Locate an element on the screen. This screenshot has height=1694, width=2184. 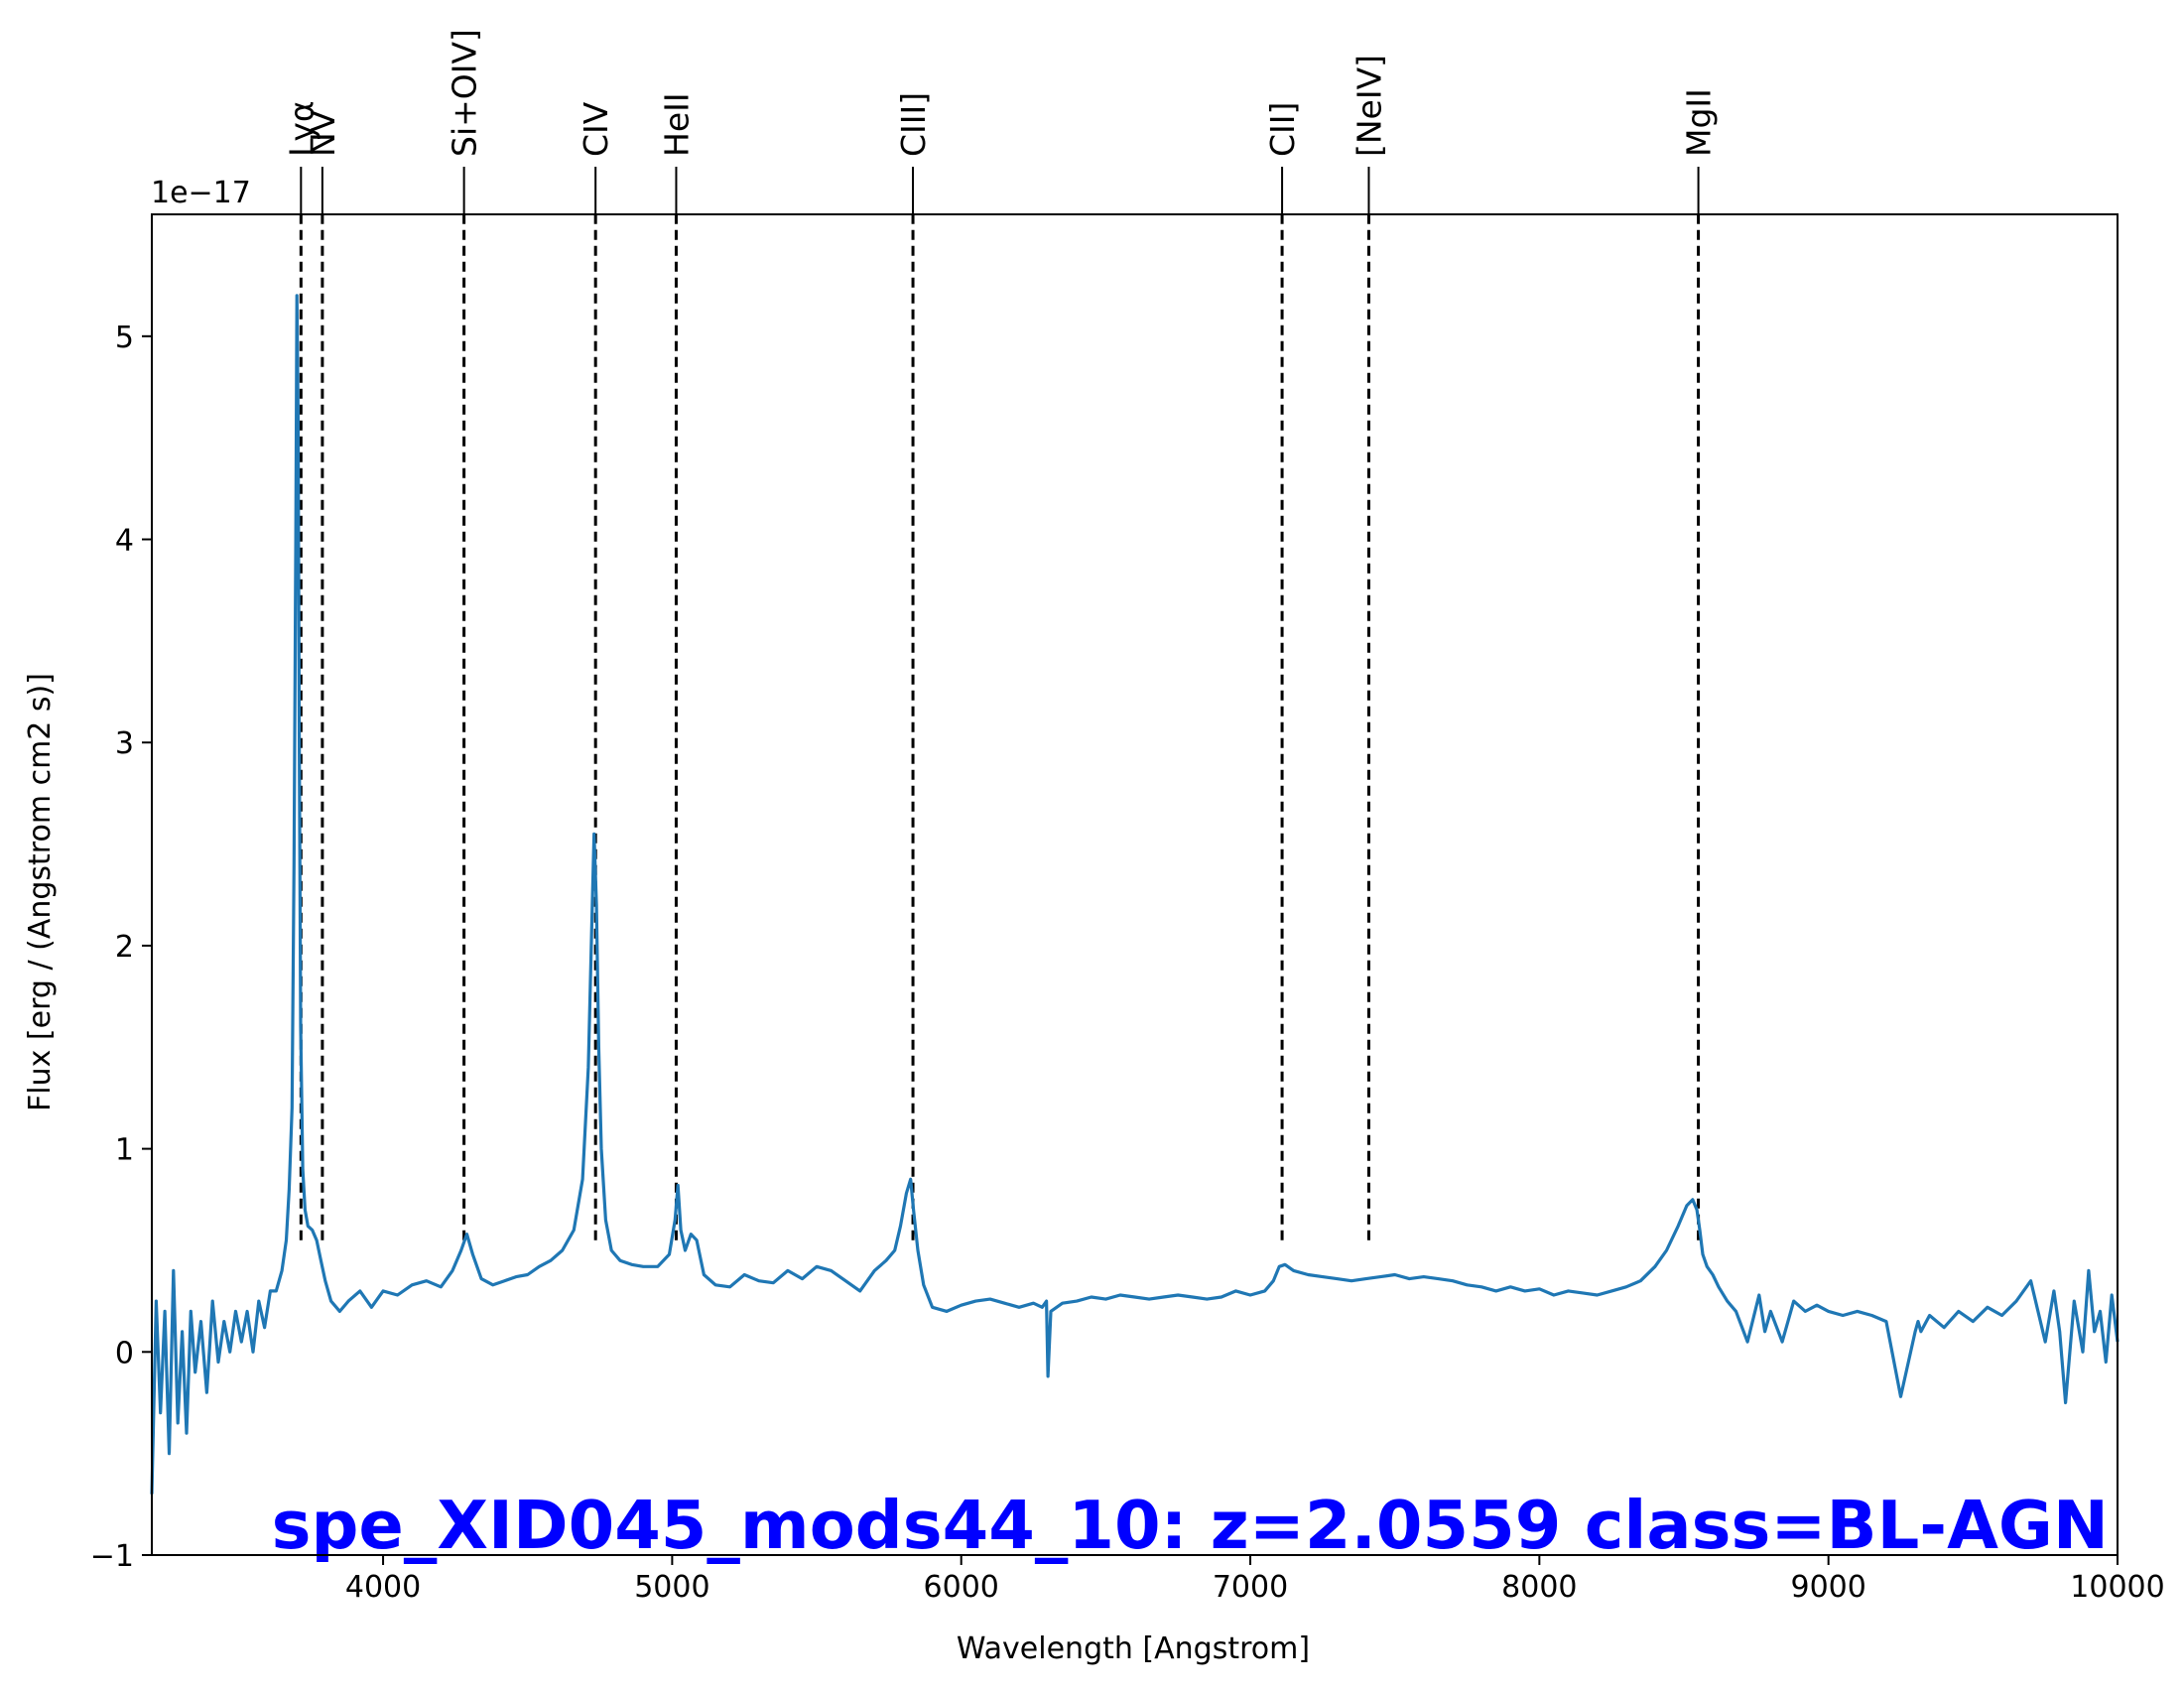
x-tick-label-5000: 5000 is located at coordinates (671, 1587).